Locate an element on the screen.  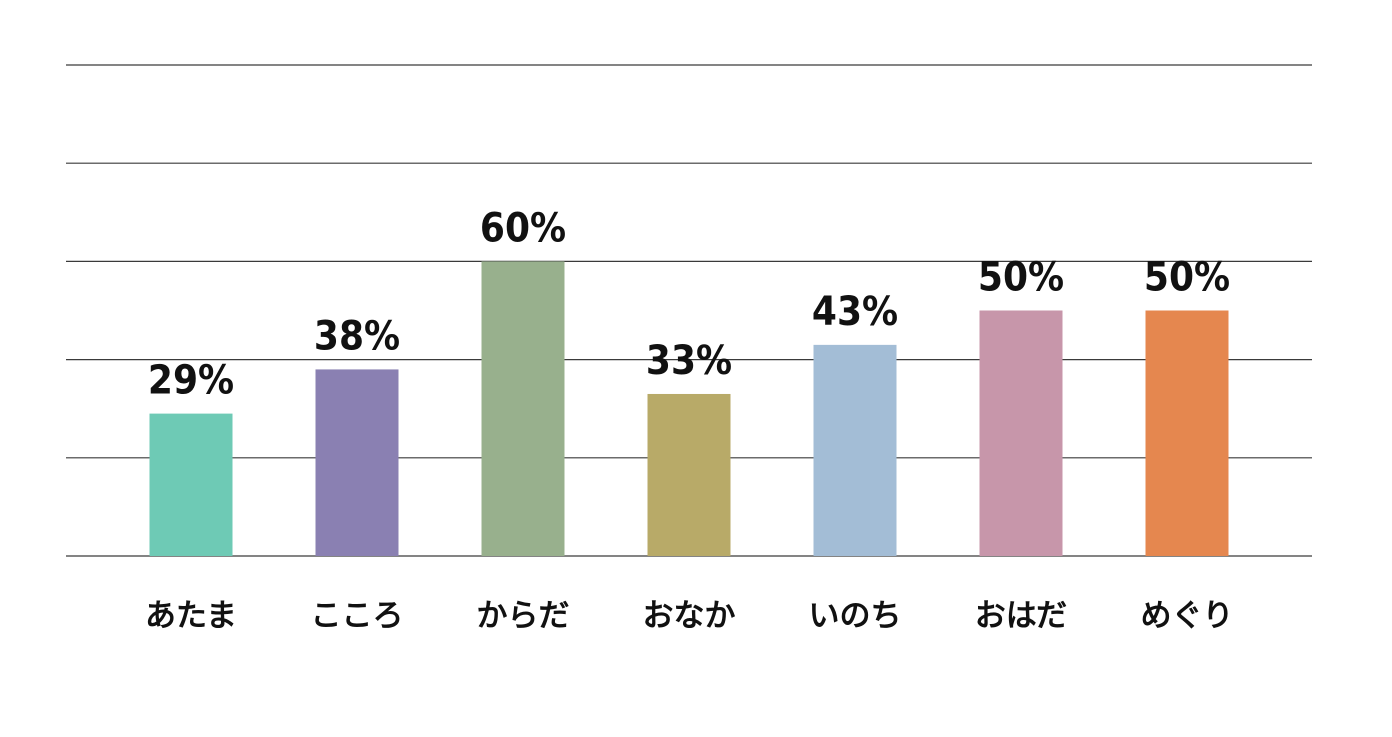
value-label-5: 43% is located at coordinates (855, 312).